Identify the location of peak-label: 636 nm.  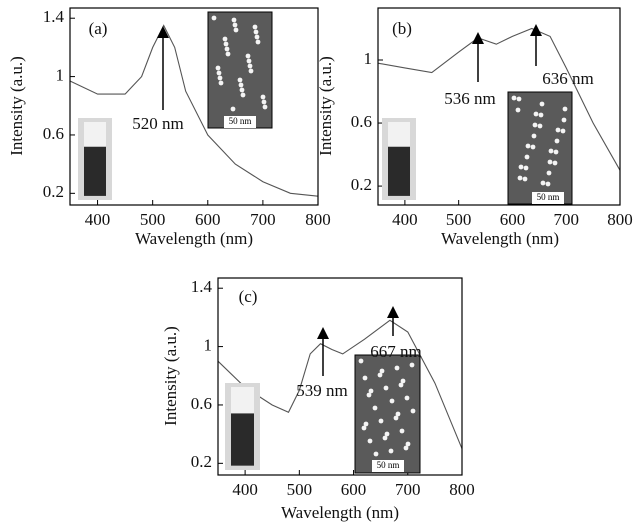
(567, 78).